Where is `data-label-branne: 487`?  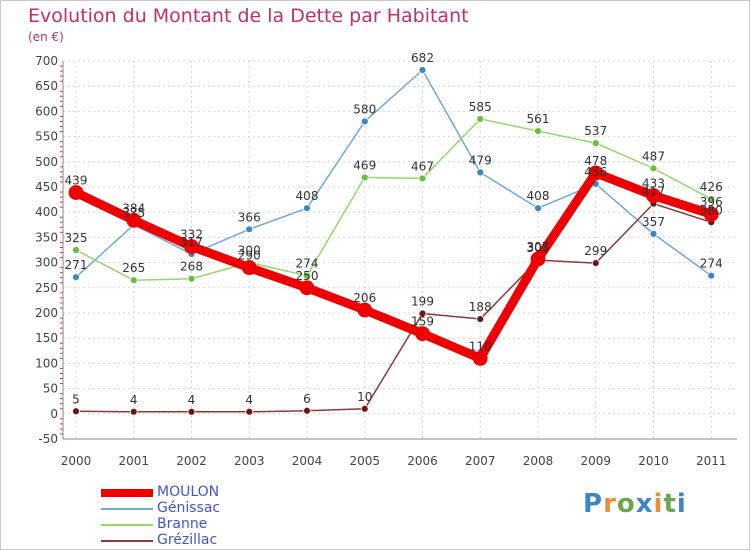 data-label-branne: 487 is located at coordinates (653, 156).